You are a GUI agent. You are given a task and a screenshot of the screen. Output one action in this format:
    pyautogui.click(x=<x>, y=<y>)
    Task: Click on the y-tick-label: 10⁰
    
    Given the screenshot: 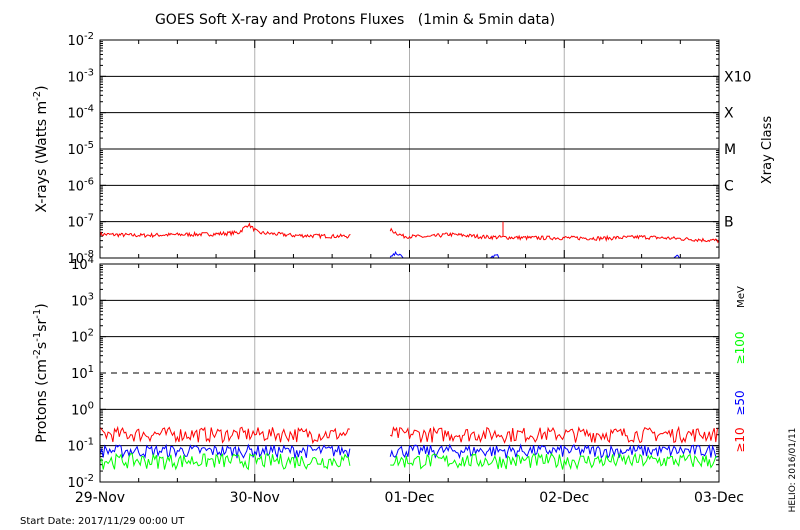 What is the action you would take?
    pyautogui.click(x=82, y=409)
    